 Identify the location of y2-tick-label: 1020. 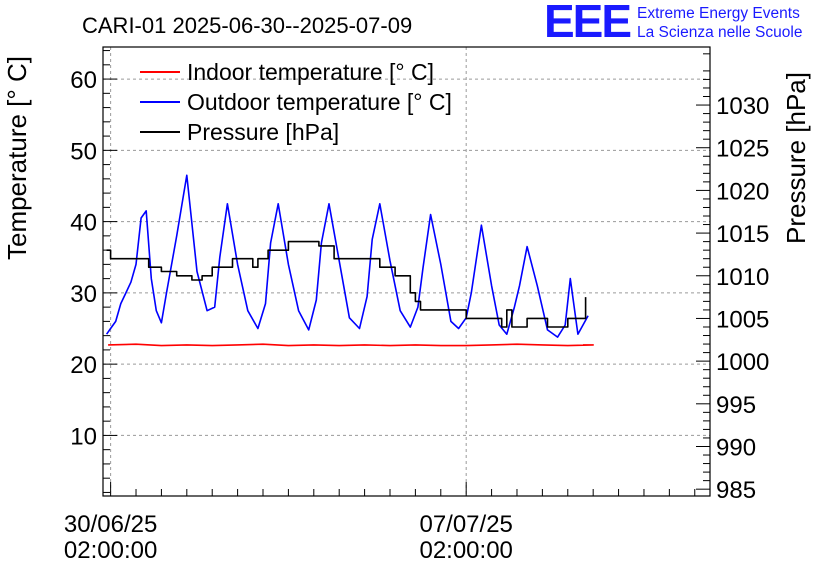
(742, 191).